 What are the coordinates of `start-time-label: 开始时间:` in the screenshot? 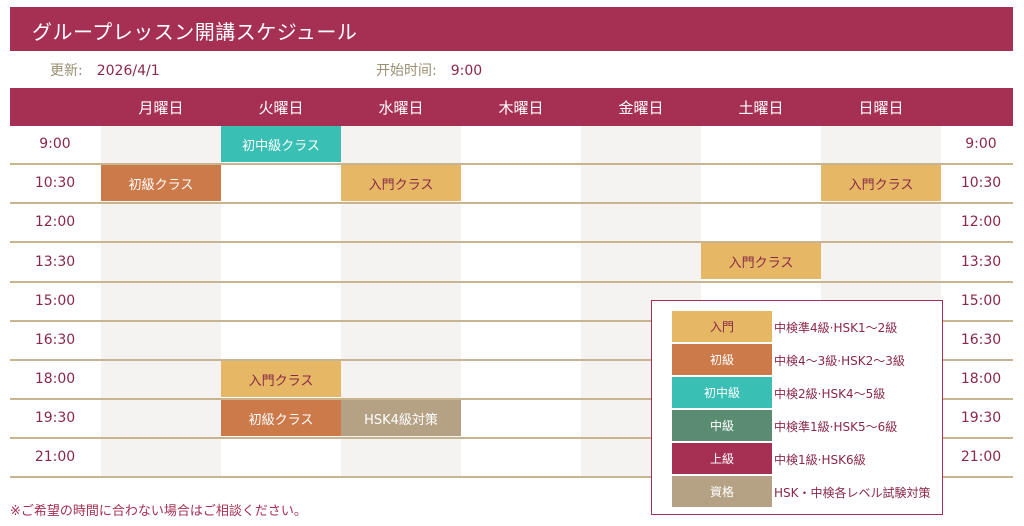 It's located at (406, 71).